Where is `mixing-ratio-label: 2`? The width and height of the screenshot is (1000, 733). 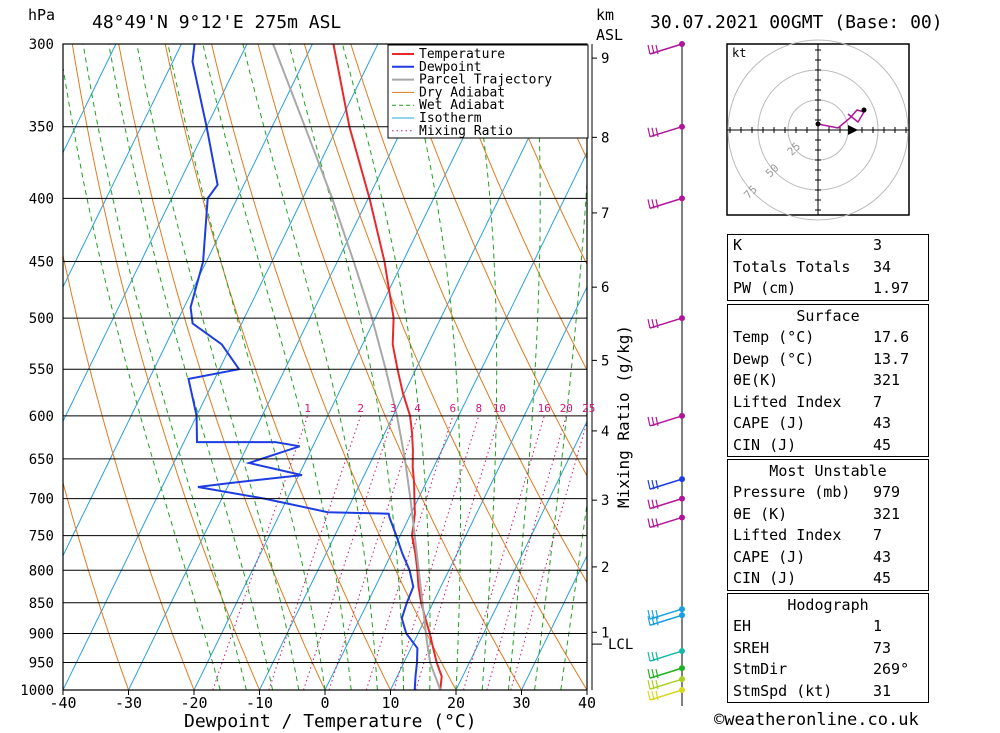
mixing-ratio-label: 2 is located at coordinates (360, 408).